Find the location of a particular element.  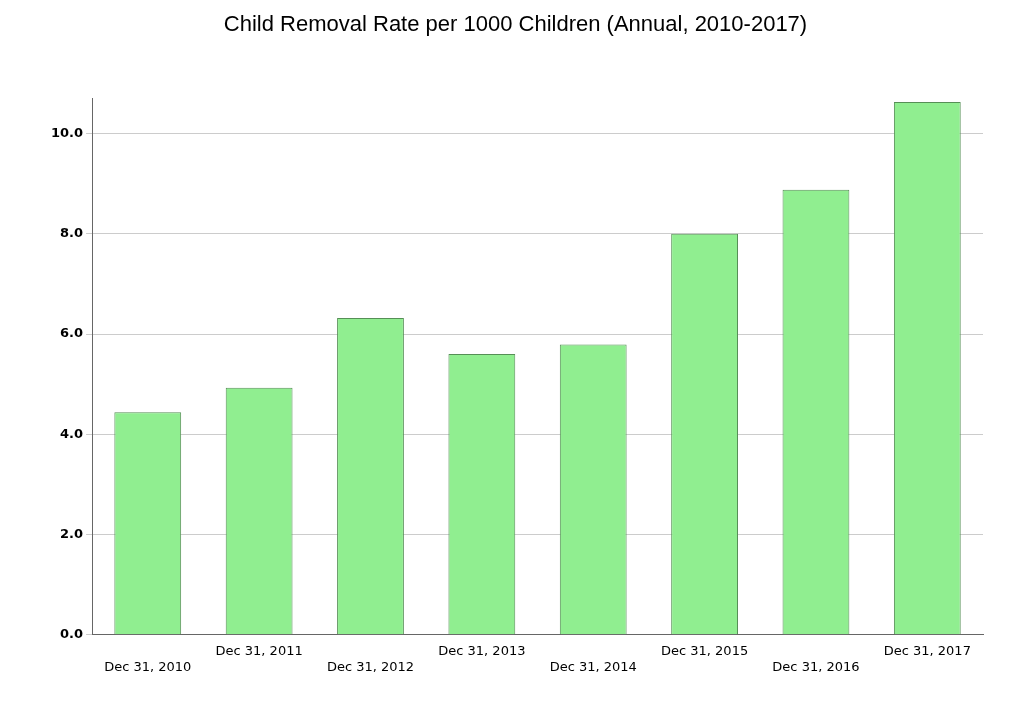

y-tick-label: 10.0 is located at coordinates (67, 132).